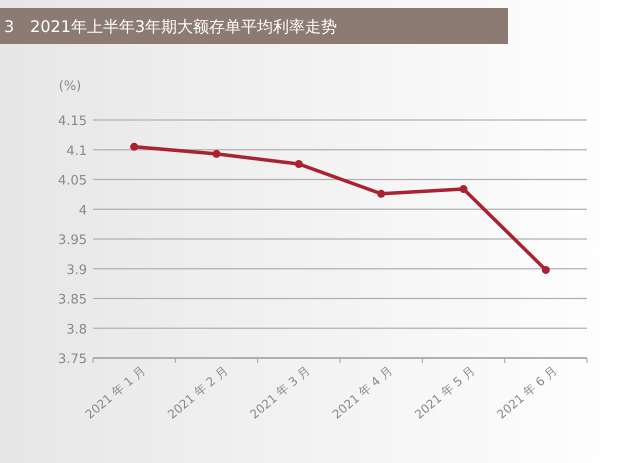 This screenshot has width=640, height=463. Describe the element at coordinates (72, 121) in the screenshot. I see `y-tick-label: 4.15` at that location.